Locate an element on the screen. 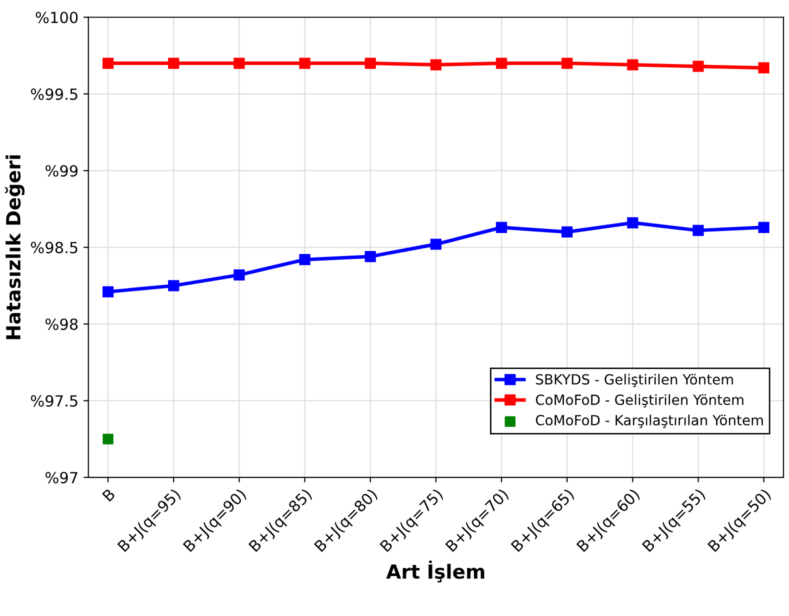 The height and width of the screenshot is (616, 789). y-tick-label: %100 is located at coordinates (57, 18).